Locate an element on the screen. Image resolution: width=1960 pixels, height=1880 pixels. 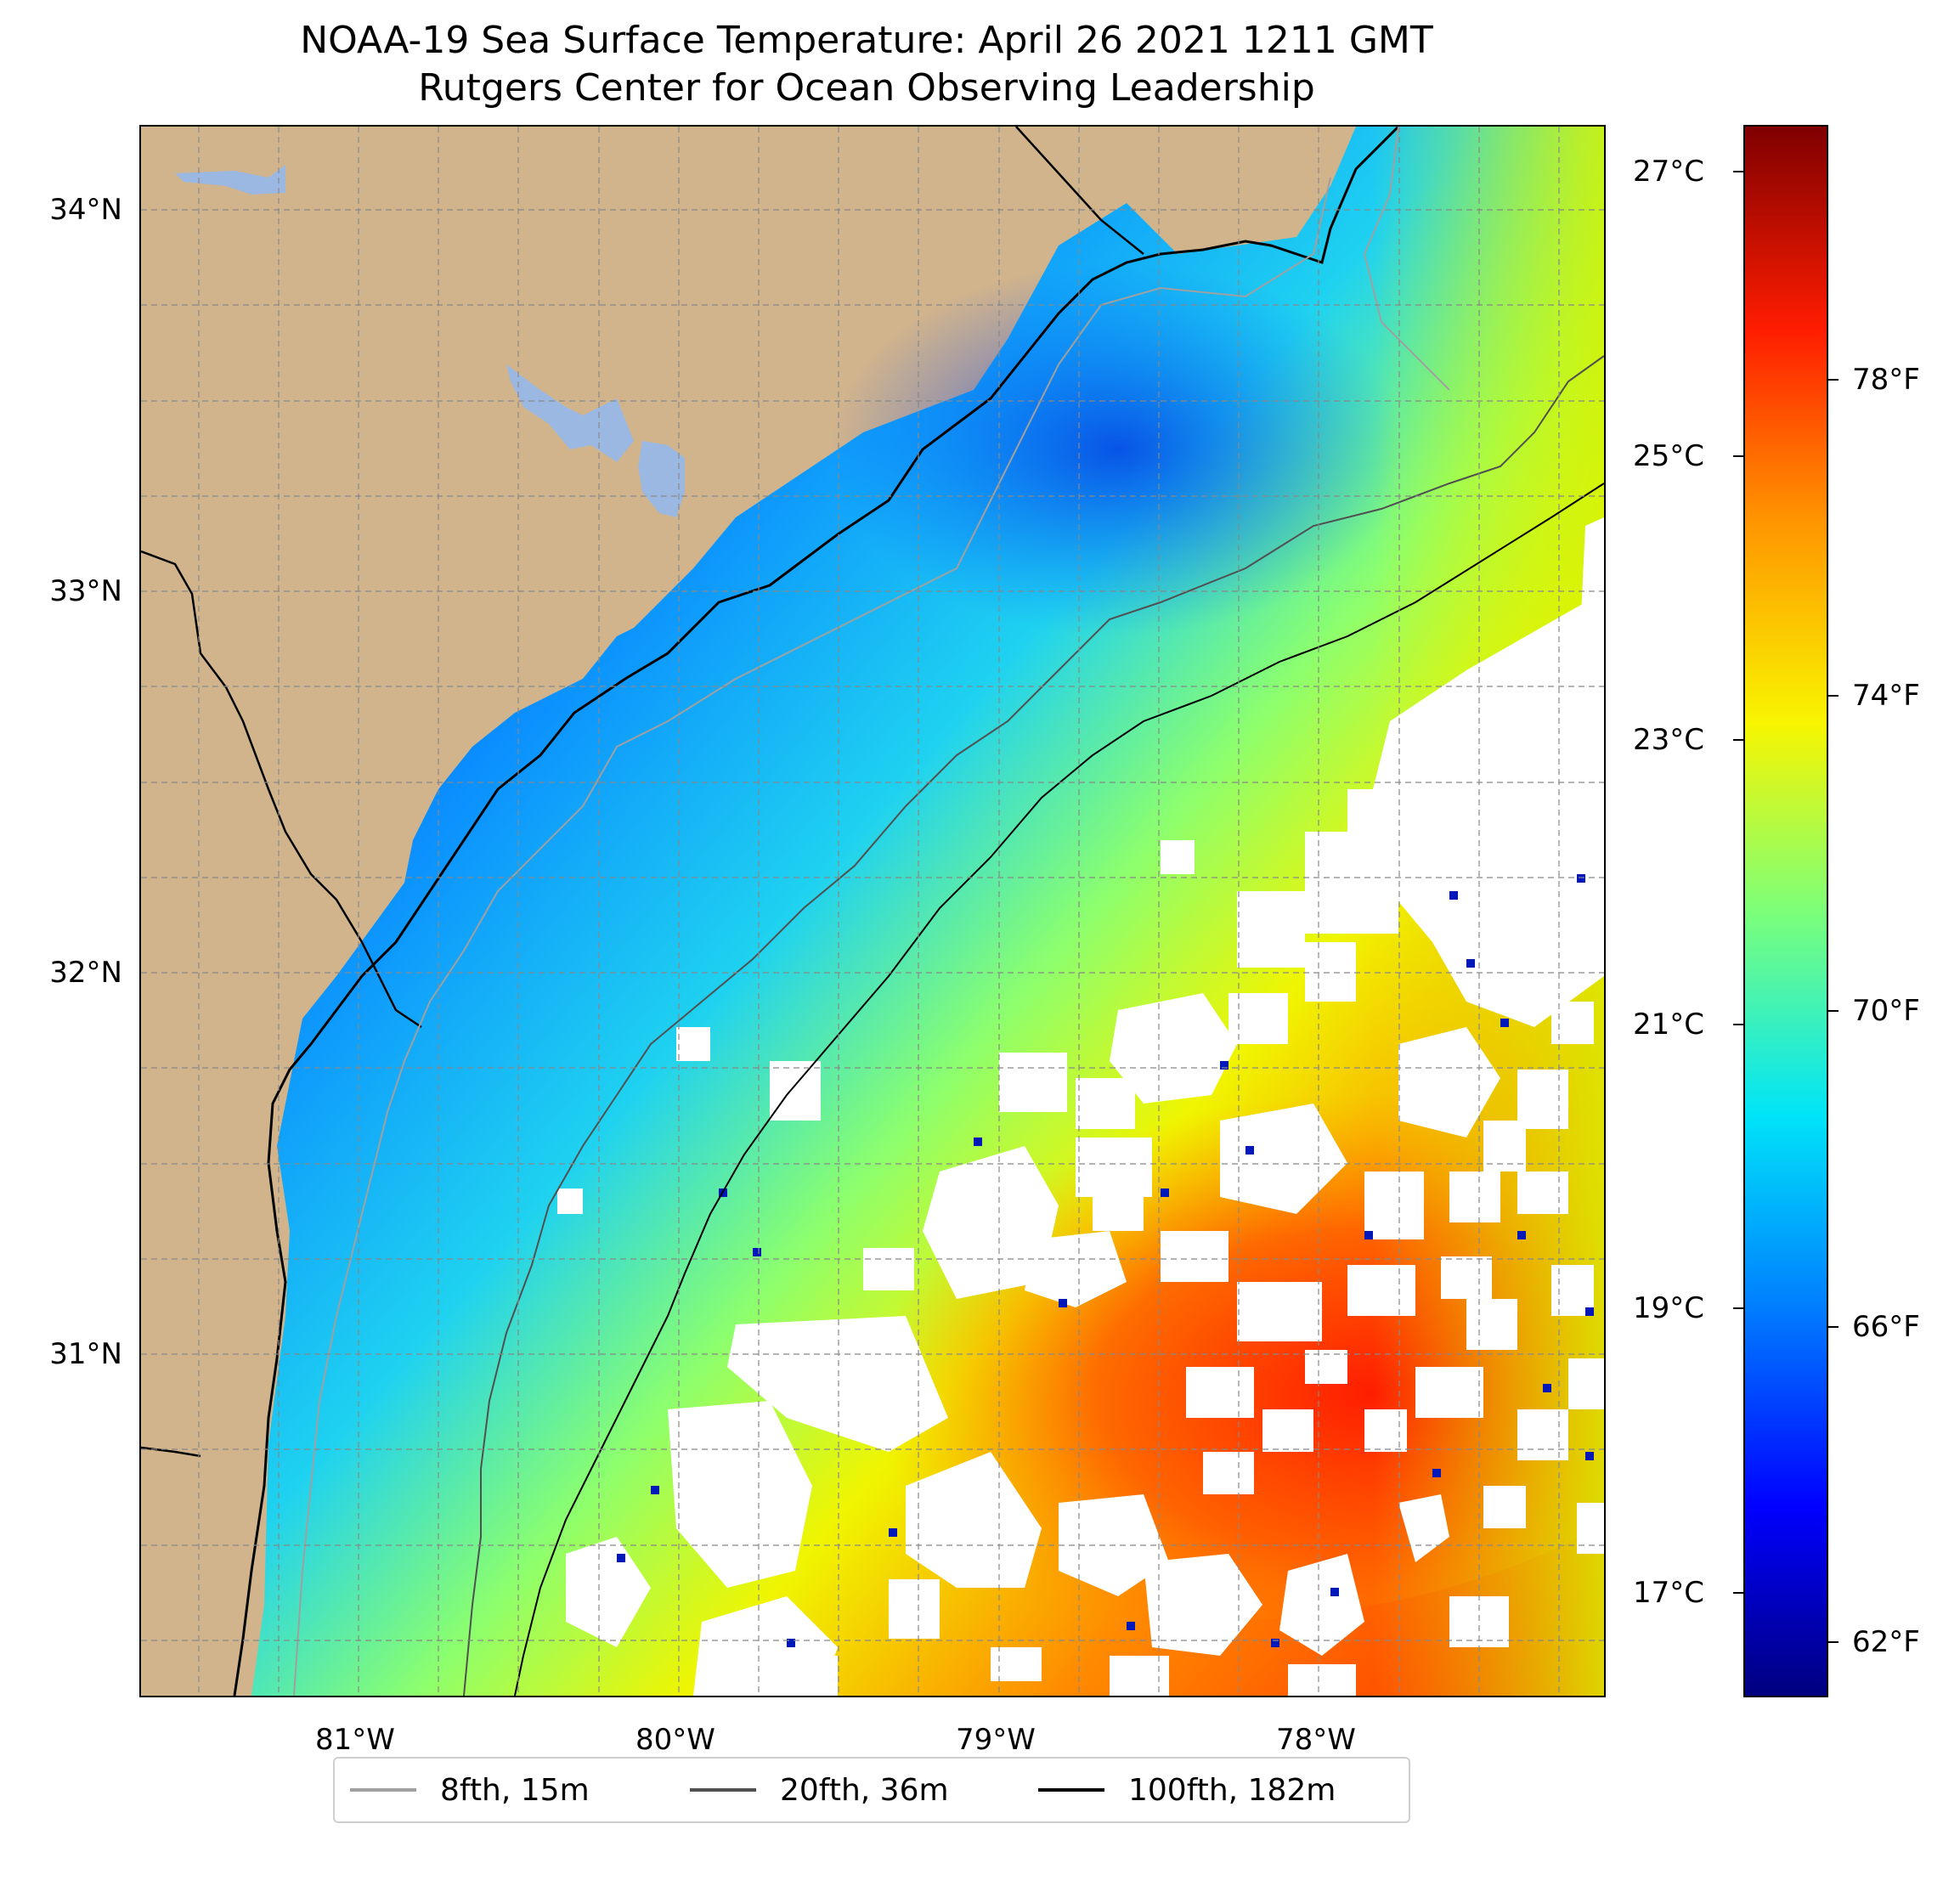
colorbar-c-label-27: 27°C is located at coordinates (1669, 172).